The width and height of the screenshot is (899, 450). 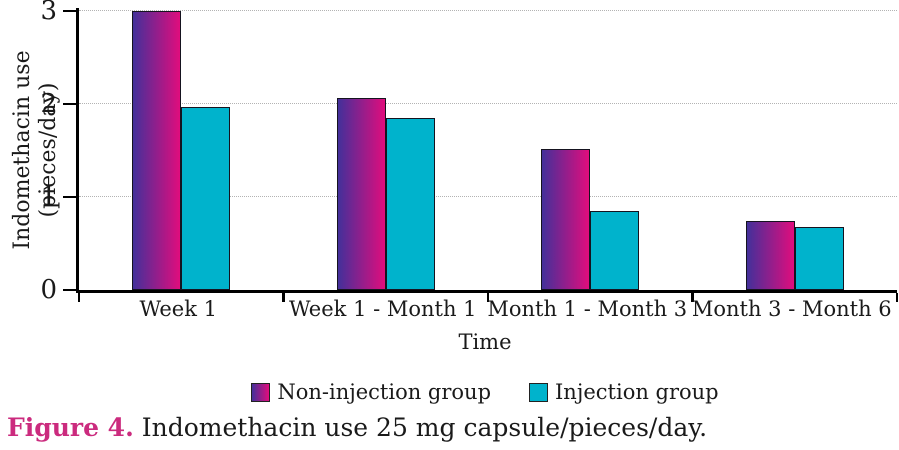 I want to click on y-tick-label-3: 3, so click(x=48, y=13).